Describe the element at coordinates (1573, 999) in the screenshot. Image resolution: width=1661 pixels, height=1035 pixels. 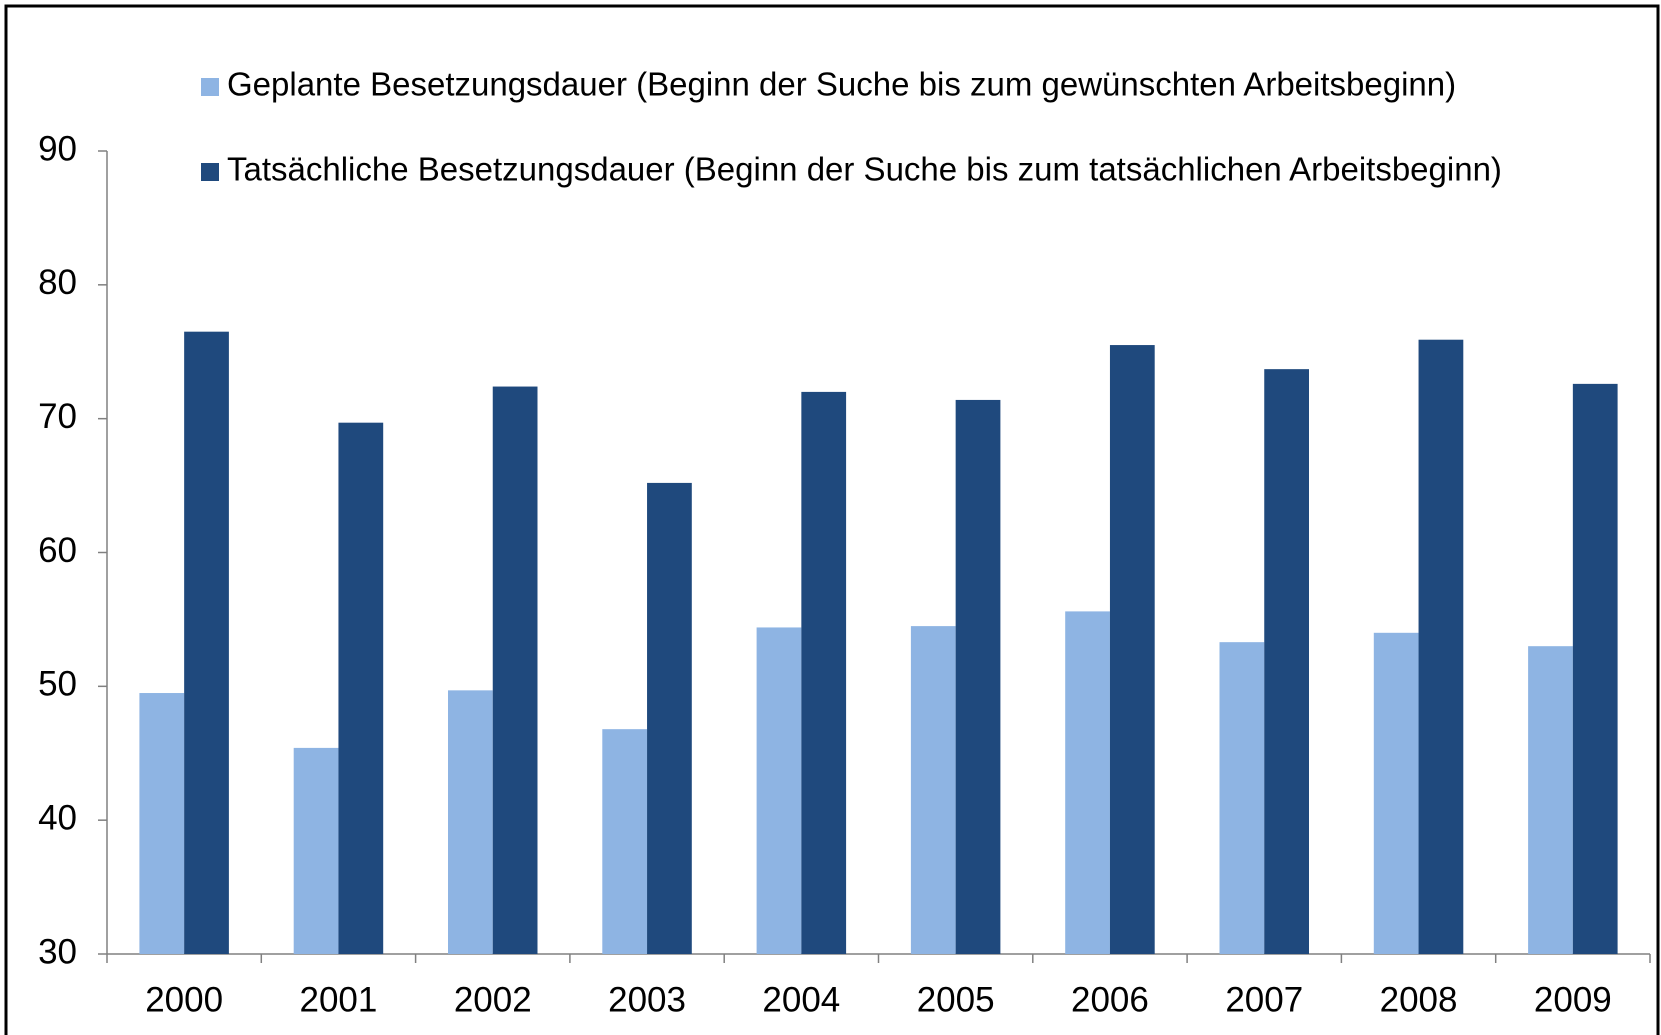
I see `x-tick-label: 2009` at that location.